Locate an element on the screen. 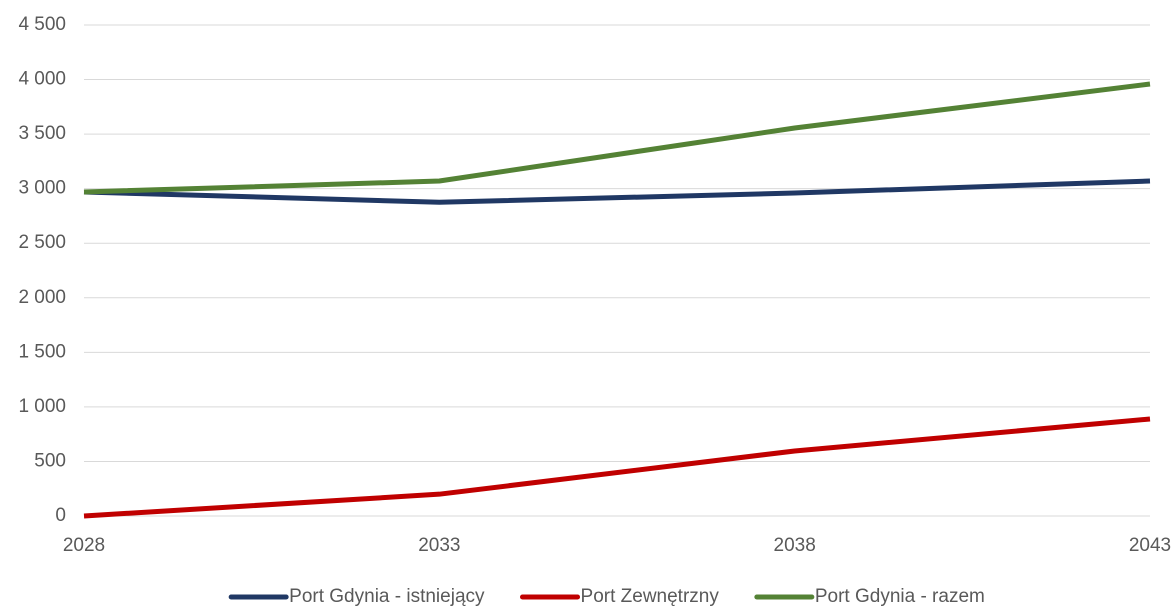 The image size is (1176, 608). y-tick-label: 2 500 is located at coordinates (42, 242).